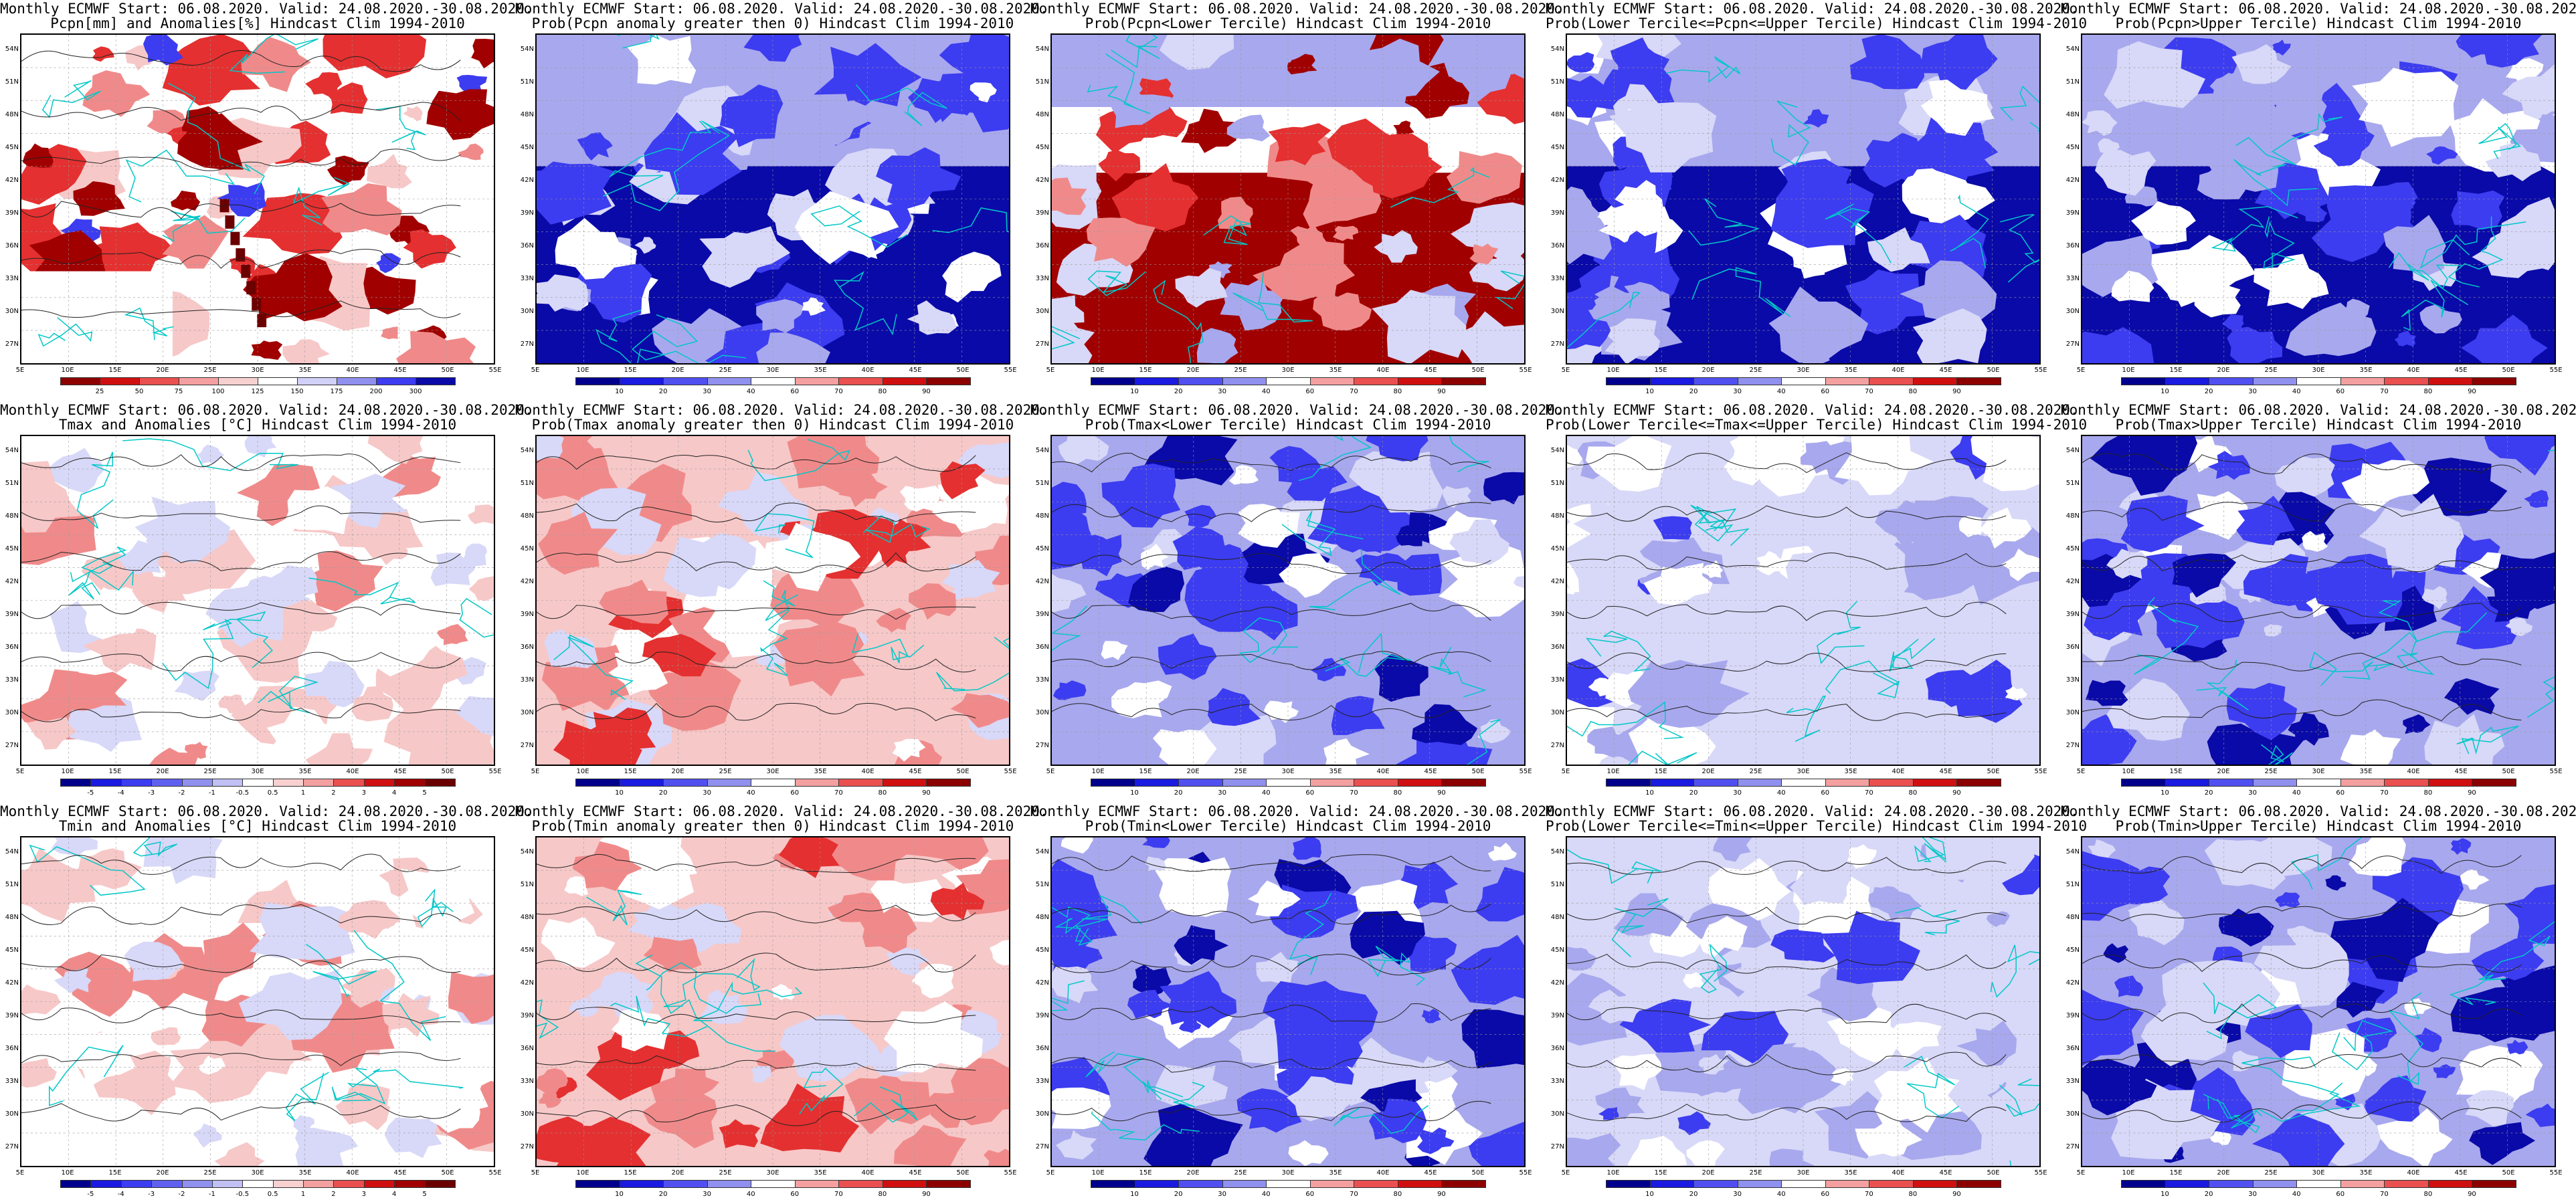 The image size is (2576, 1204). I want to click on colorbar-tick-label: 60, so click(795, 391).